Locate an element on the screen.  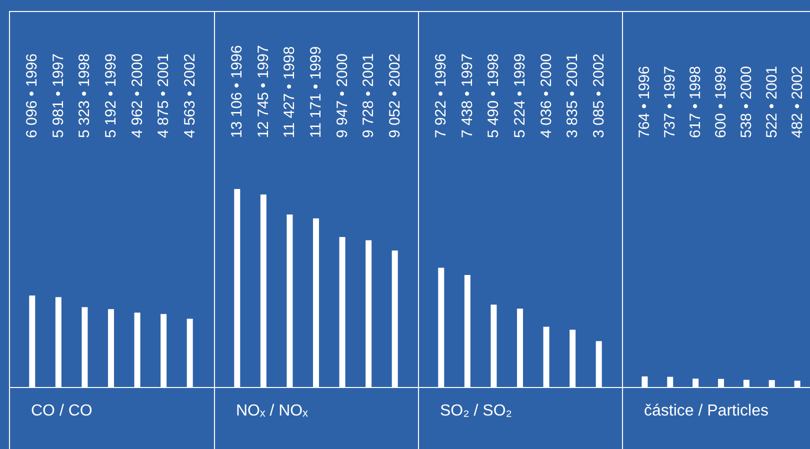
data-label: 5 490 • 1998 is located at coordinates (493, 96).